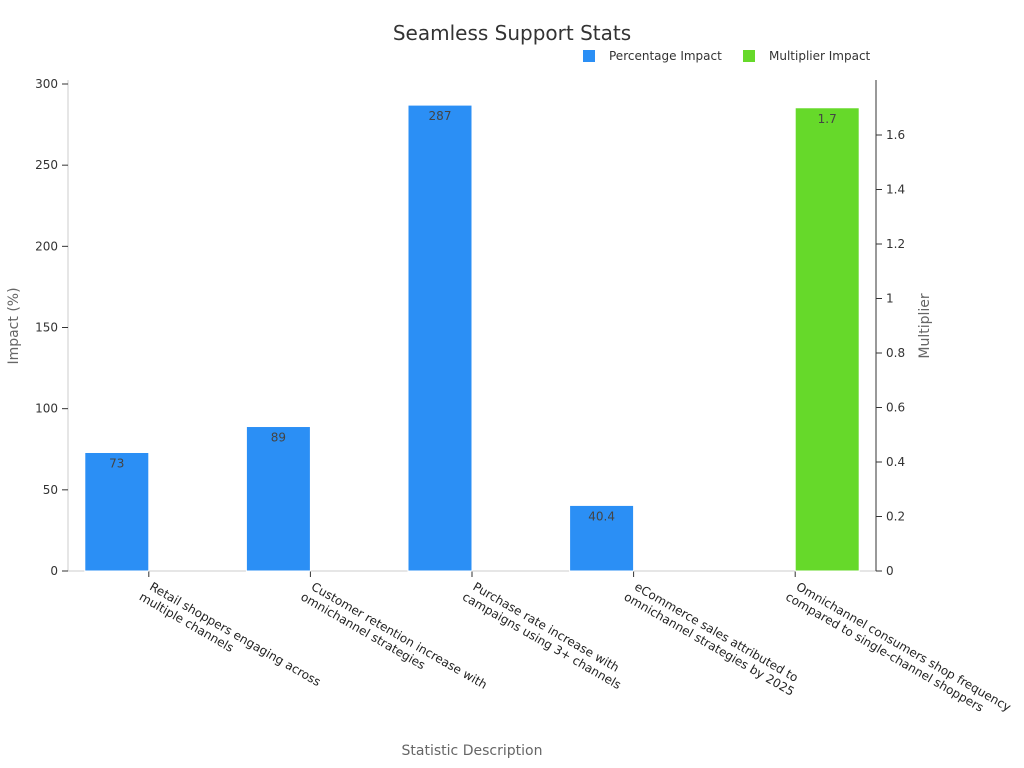 This screenshot has height=768, width=1024. Describe the element at coordinates (890, 571) in the screenshot. I see `y-right-tick-label: 0` at that location.